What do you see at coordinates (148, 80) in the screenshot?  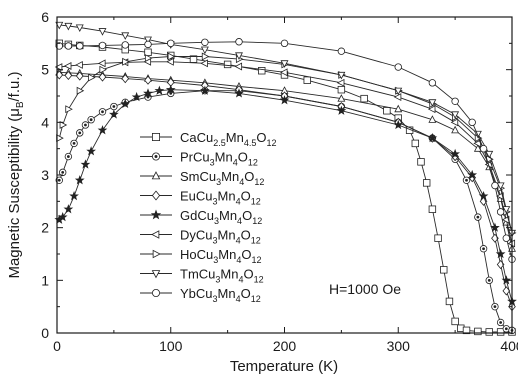 I see `marker-diamond` at bounding box center [148, 80].